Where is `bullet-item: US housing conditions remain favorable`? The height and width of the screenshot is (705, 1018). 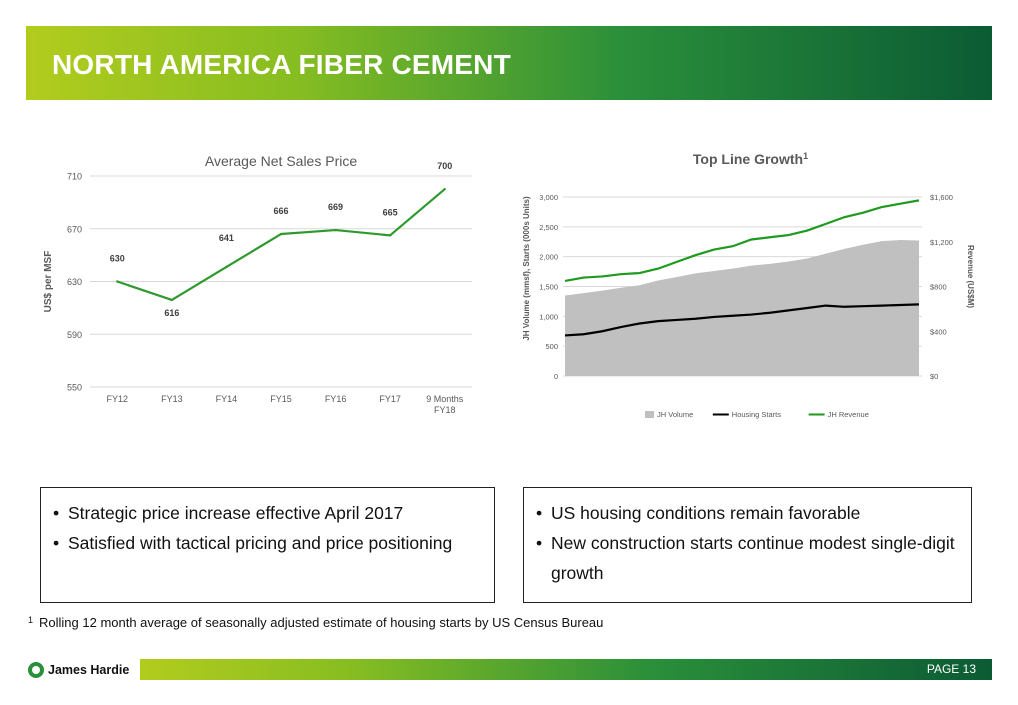 bullet-item: US housing conditions remain favorable is located at coordinates (747, 513).